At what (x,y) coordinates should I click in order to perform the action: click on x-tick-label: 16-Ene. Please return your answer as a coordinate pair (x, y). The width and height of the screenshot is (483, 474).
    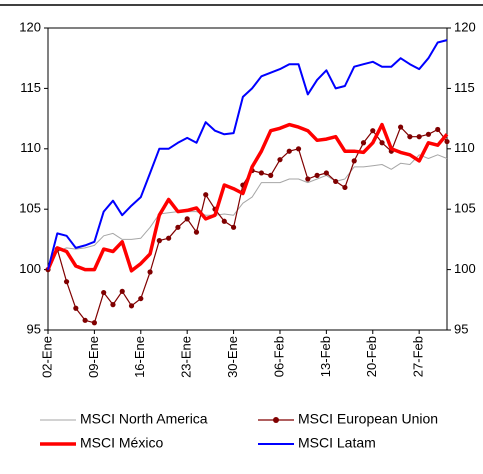
    Looking at the image, I should click on (139, 357).